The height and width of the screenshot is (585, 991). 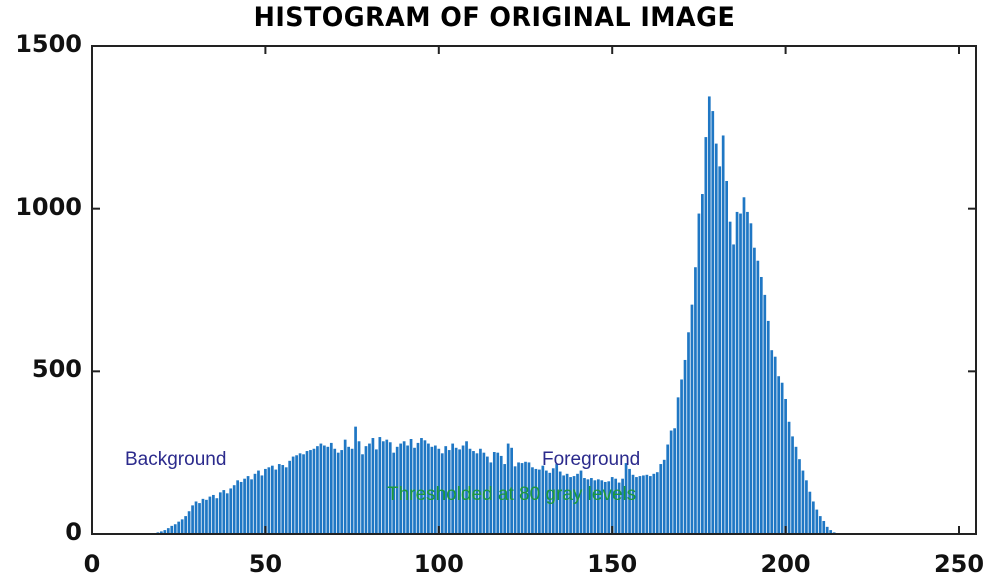 What do you see at coordinates (92, 564) in the screenshot?
I see `x-tick-label: 0` at bounding box center [92, 564].